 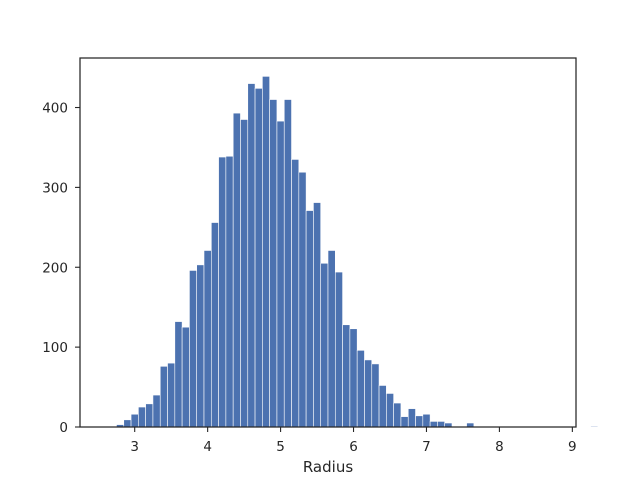 What do you see at coordinates (55, 348) in the screenshot?
I see `y-tick-label: 100` at bounding box center [55, 348].